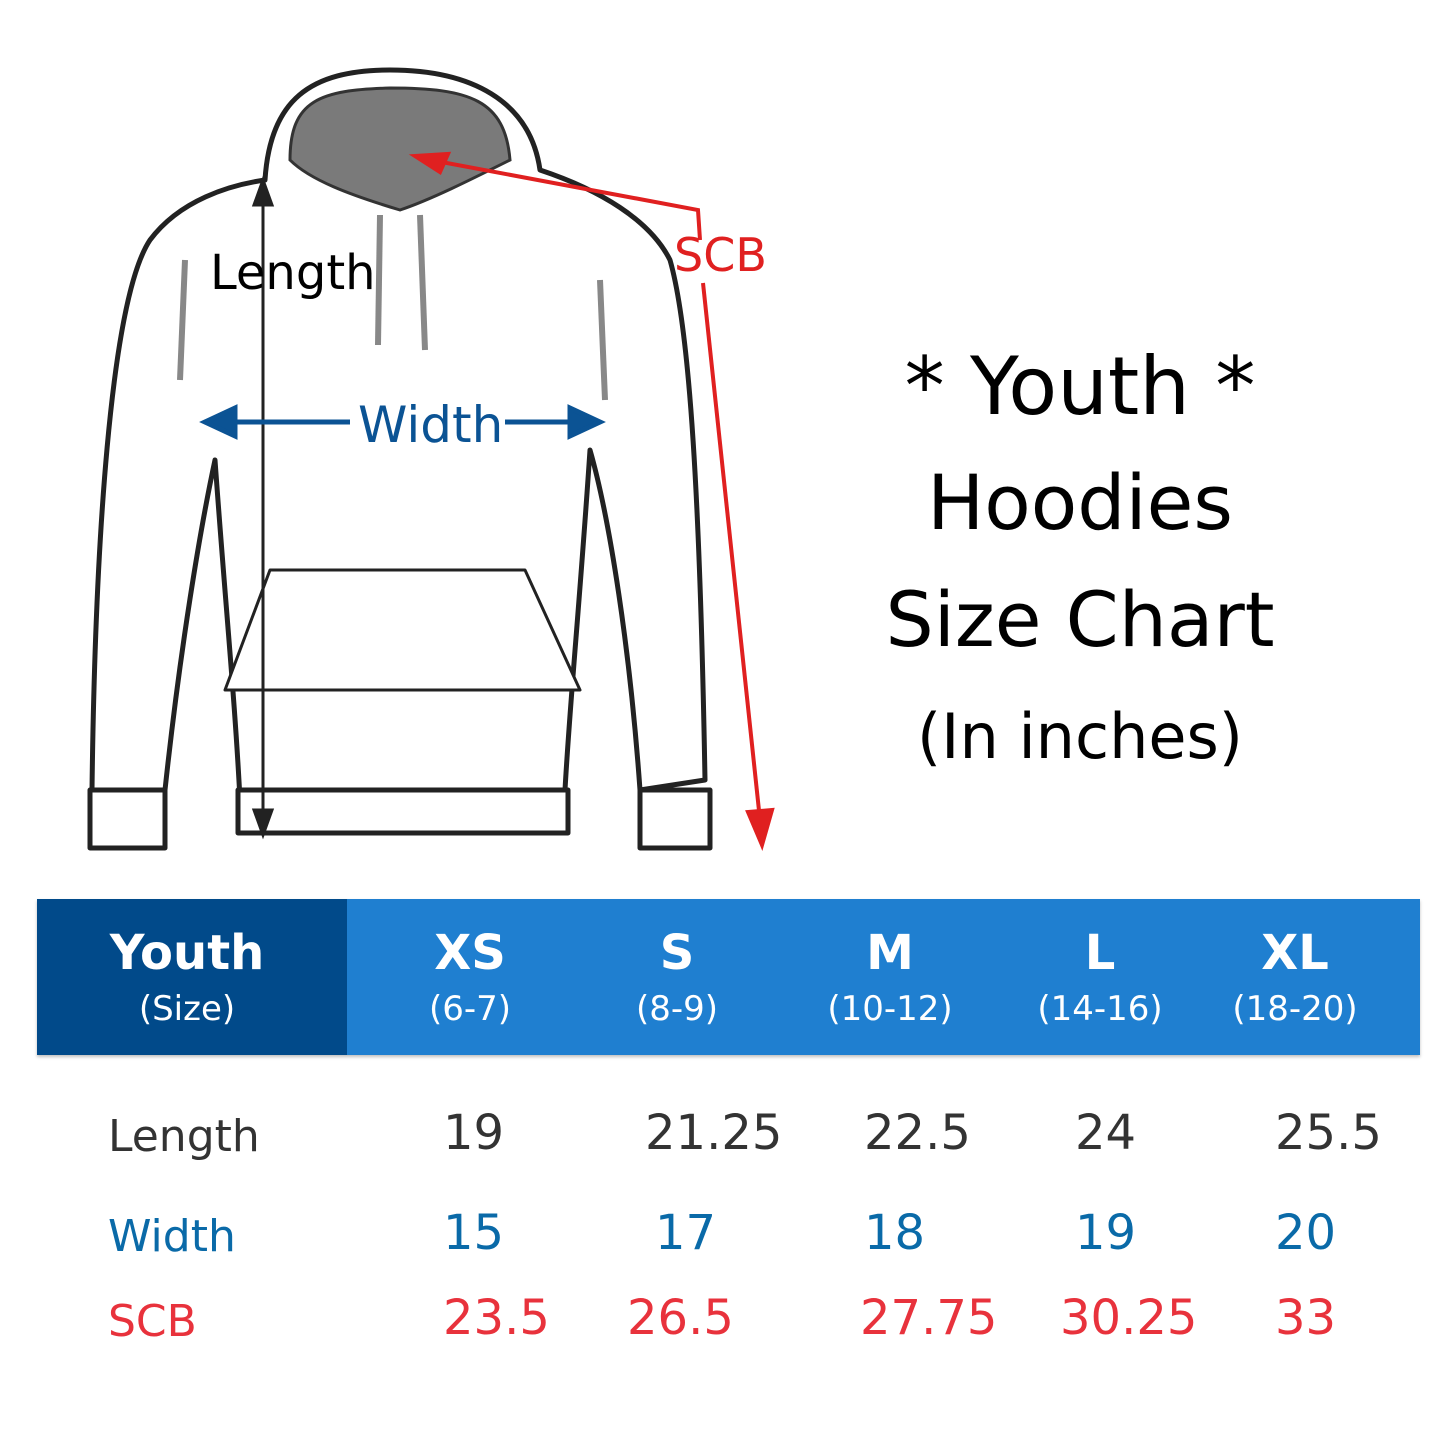 This screenshot has height=1445, width=1445. I want to click on title-unit: (In inches), so click(1079, 736).